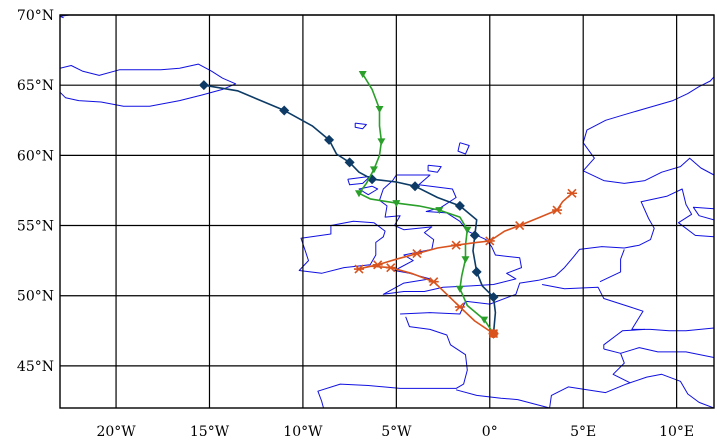 This screenshot has width=717, height=445. Describe the element at coordinates (35, 227) in the screenshot. I see `y-tick-label: 55°N` at that location.